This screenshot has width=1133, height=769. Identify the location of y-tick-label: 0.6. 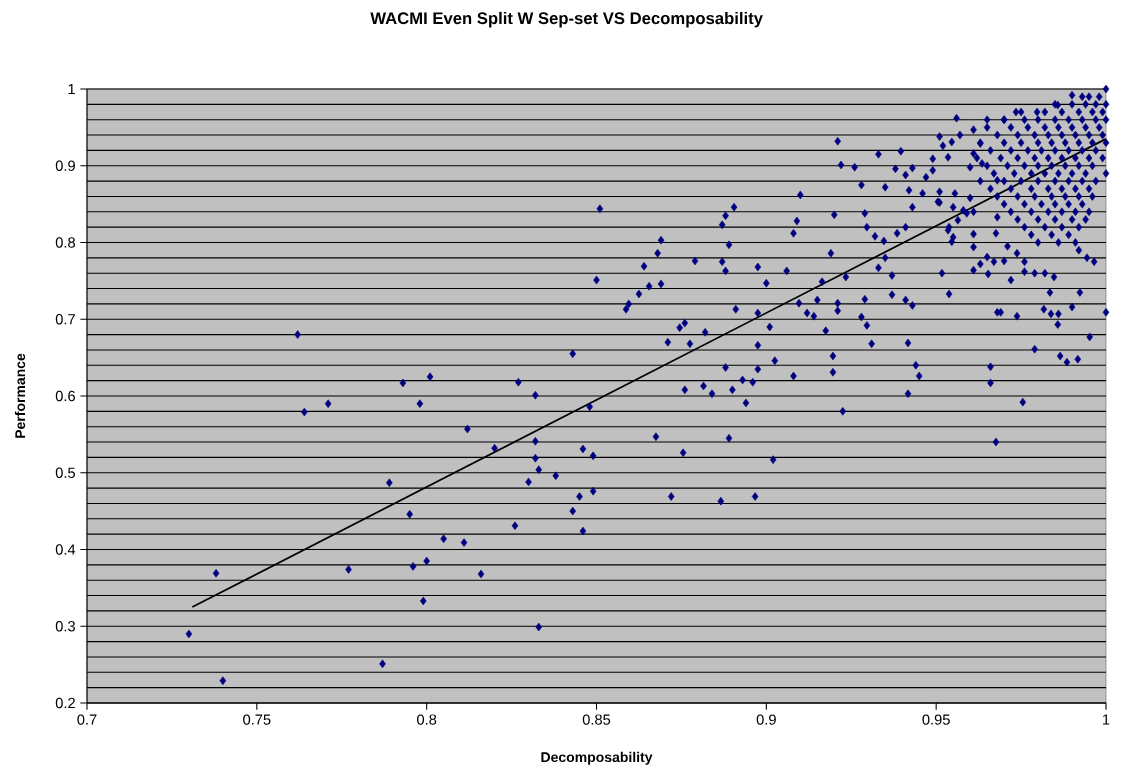
(65, 396).